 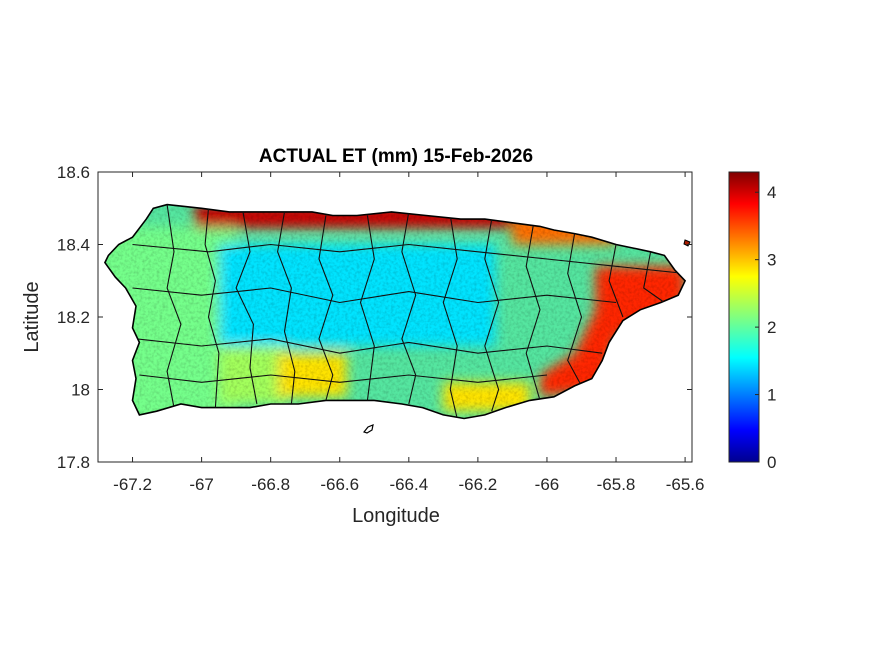 What do you see at coordinates (547, 484) in the screenshot?
I see `x-tick-label: -66` at bounding box center [547, 484].